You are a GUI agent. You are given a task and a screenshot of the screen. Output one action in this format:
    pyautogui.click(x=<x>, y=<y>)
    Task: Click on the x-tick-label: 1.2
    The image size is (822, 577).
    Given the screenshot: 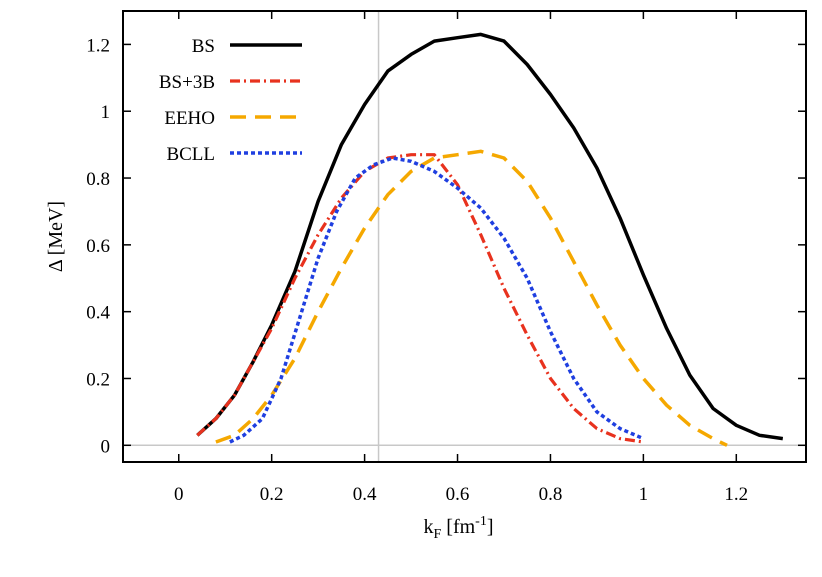 What is the action you would take?
    pyautogui.click(x=736, y=494)
    